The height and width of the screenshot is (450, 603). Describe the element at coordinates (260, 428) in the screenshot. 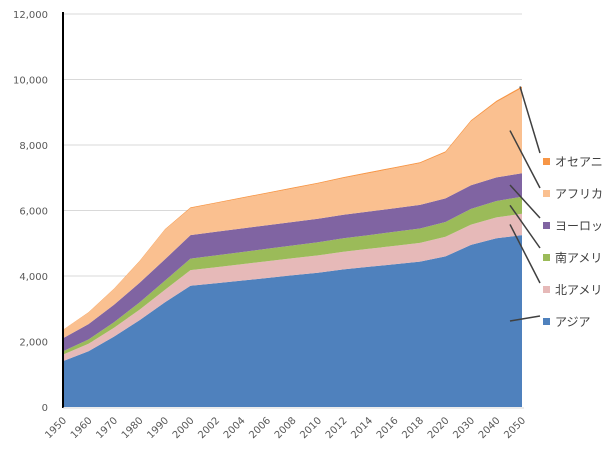

I see `x-tick-label: 2006` at that location.